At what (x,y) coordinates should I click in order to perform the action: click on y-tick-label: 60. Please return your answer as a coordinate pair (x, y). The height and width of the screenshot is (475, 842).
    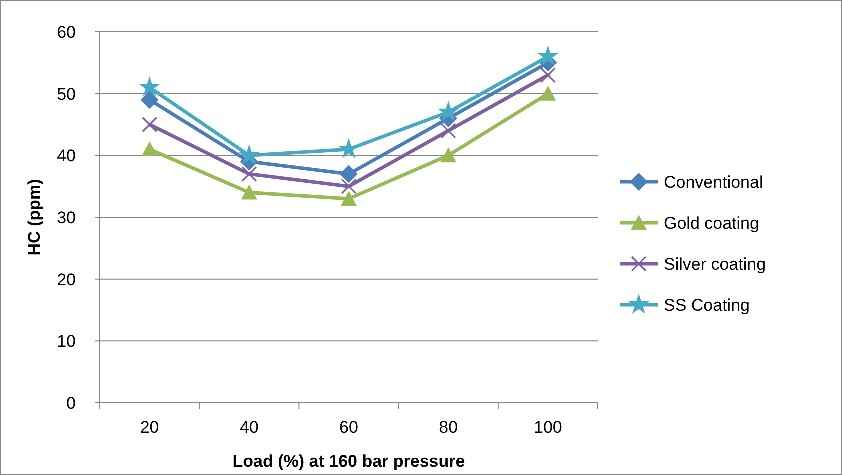
    Looking at the image, I should click on (66, 32).